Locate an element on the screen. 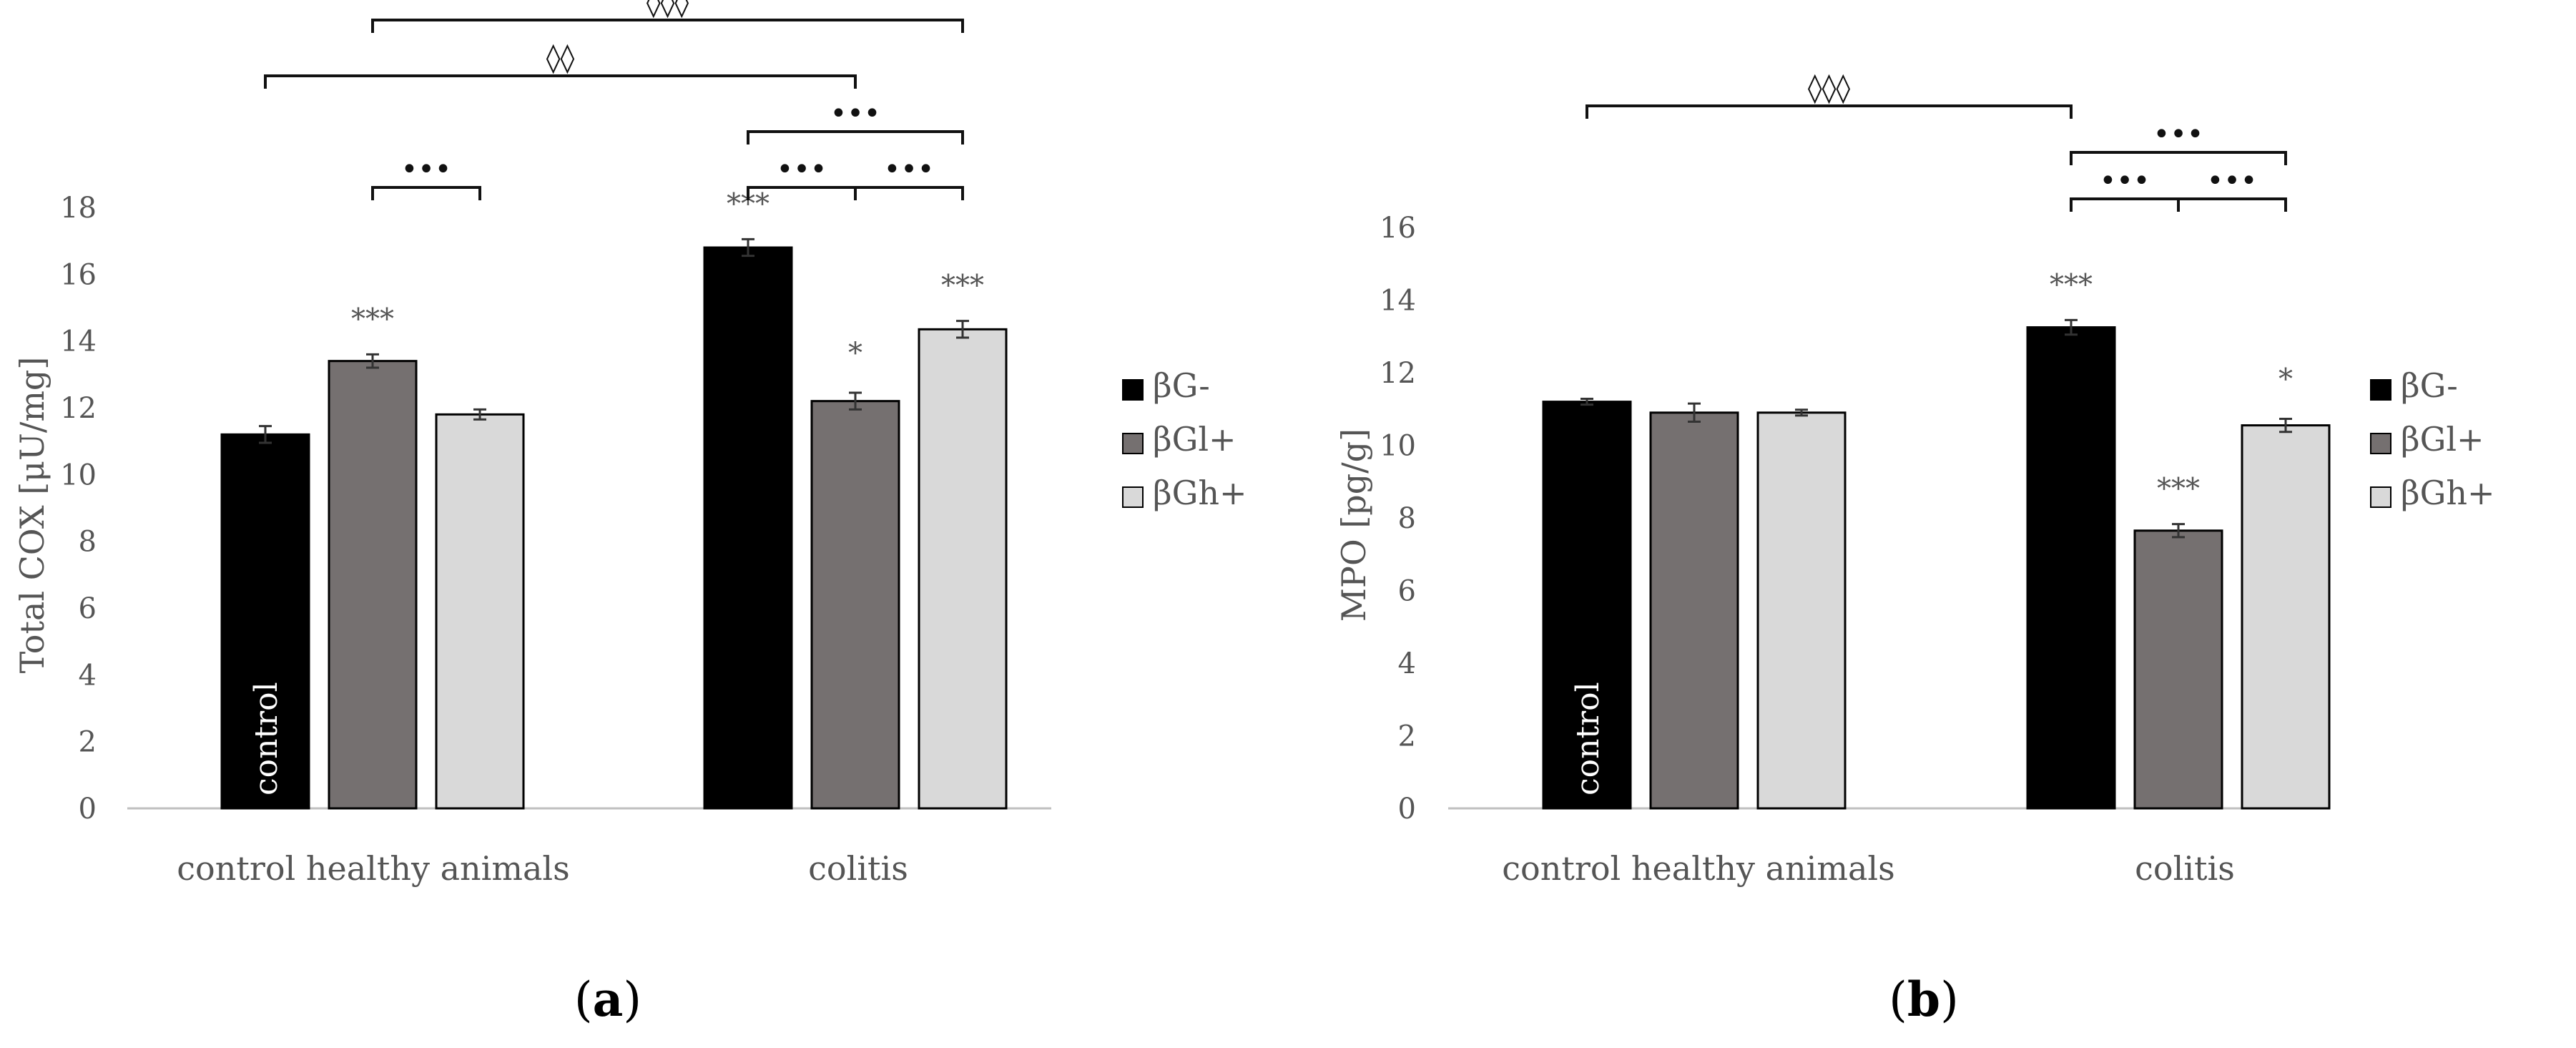 The height and width of the screenshot is (1048, 2576). panel-label: (b) is located at coordinates (1924, 999).